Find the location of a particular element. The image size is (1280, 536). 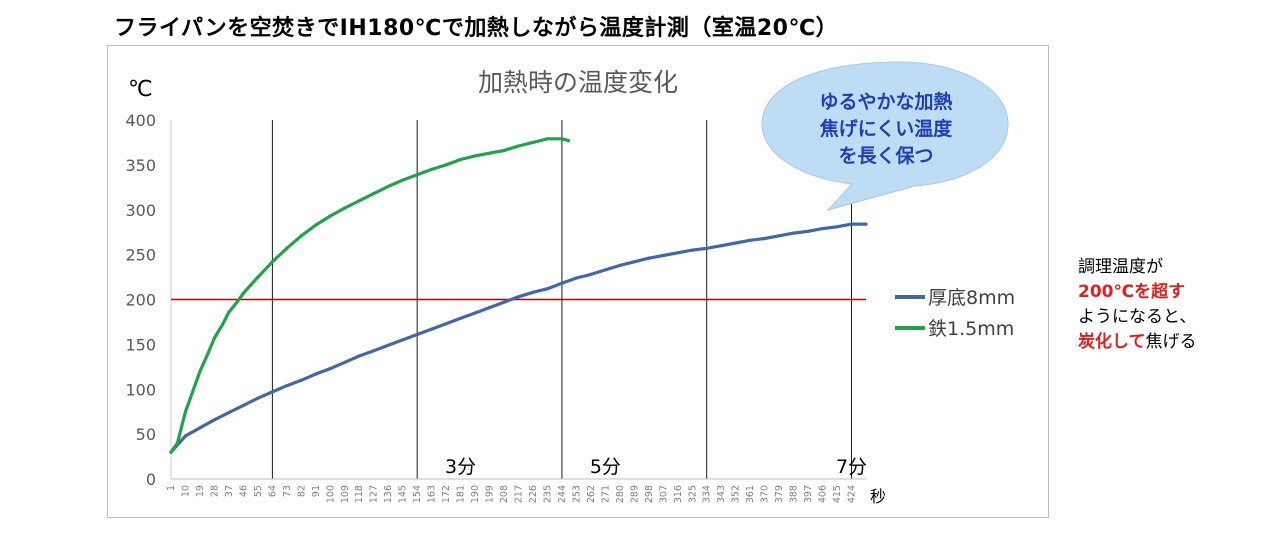

x-tick-label-226: 226 is located at coordinates (533, 494).